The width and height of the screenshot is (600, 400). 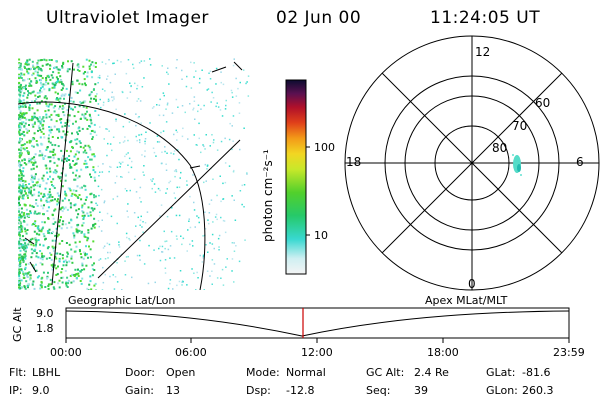 What do you see at coordinates (466, 300) in the screenshot?
I see `timeline-right-label: Apex MLat/MLT` at bounding box center [466, 300].